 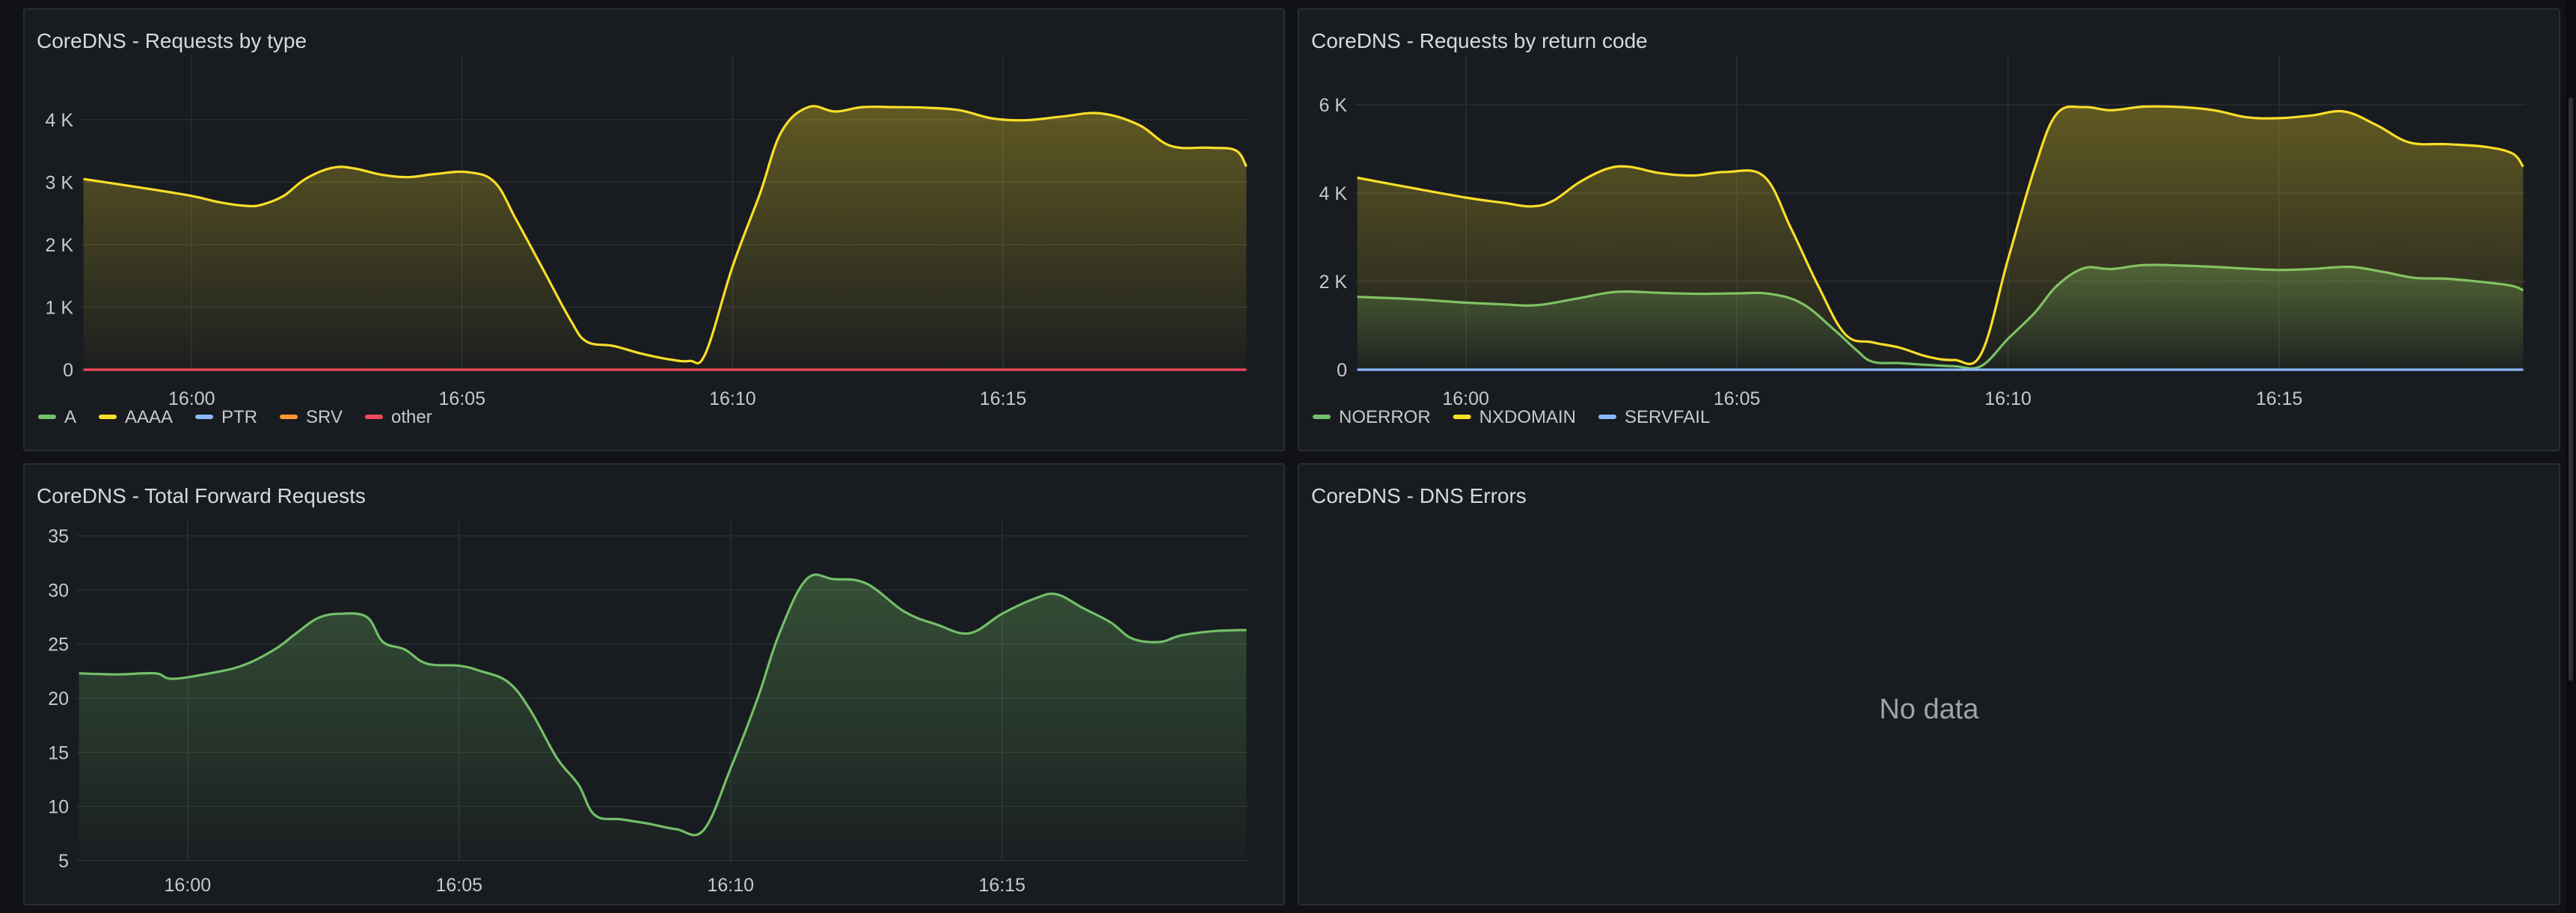 I want to click on legend-item-srv: SRV, so click(x=311, y=417).